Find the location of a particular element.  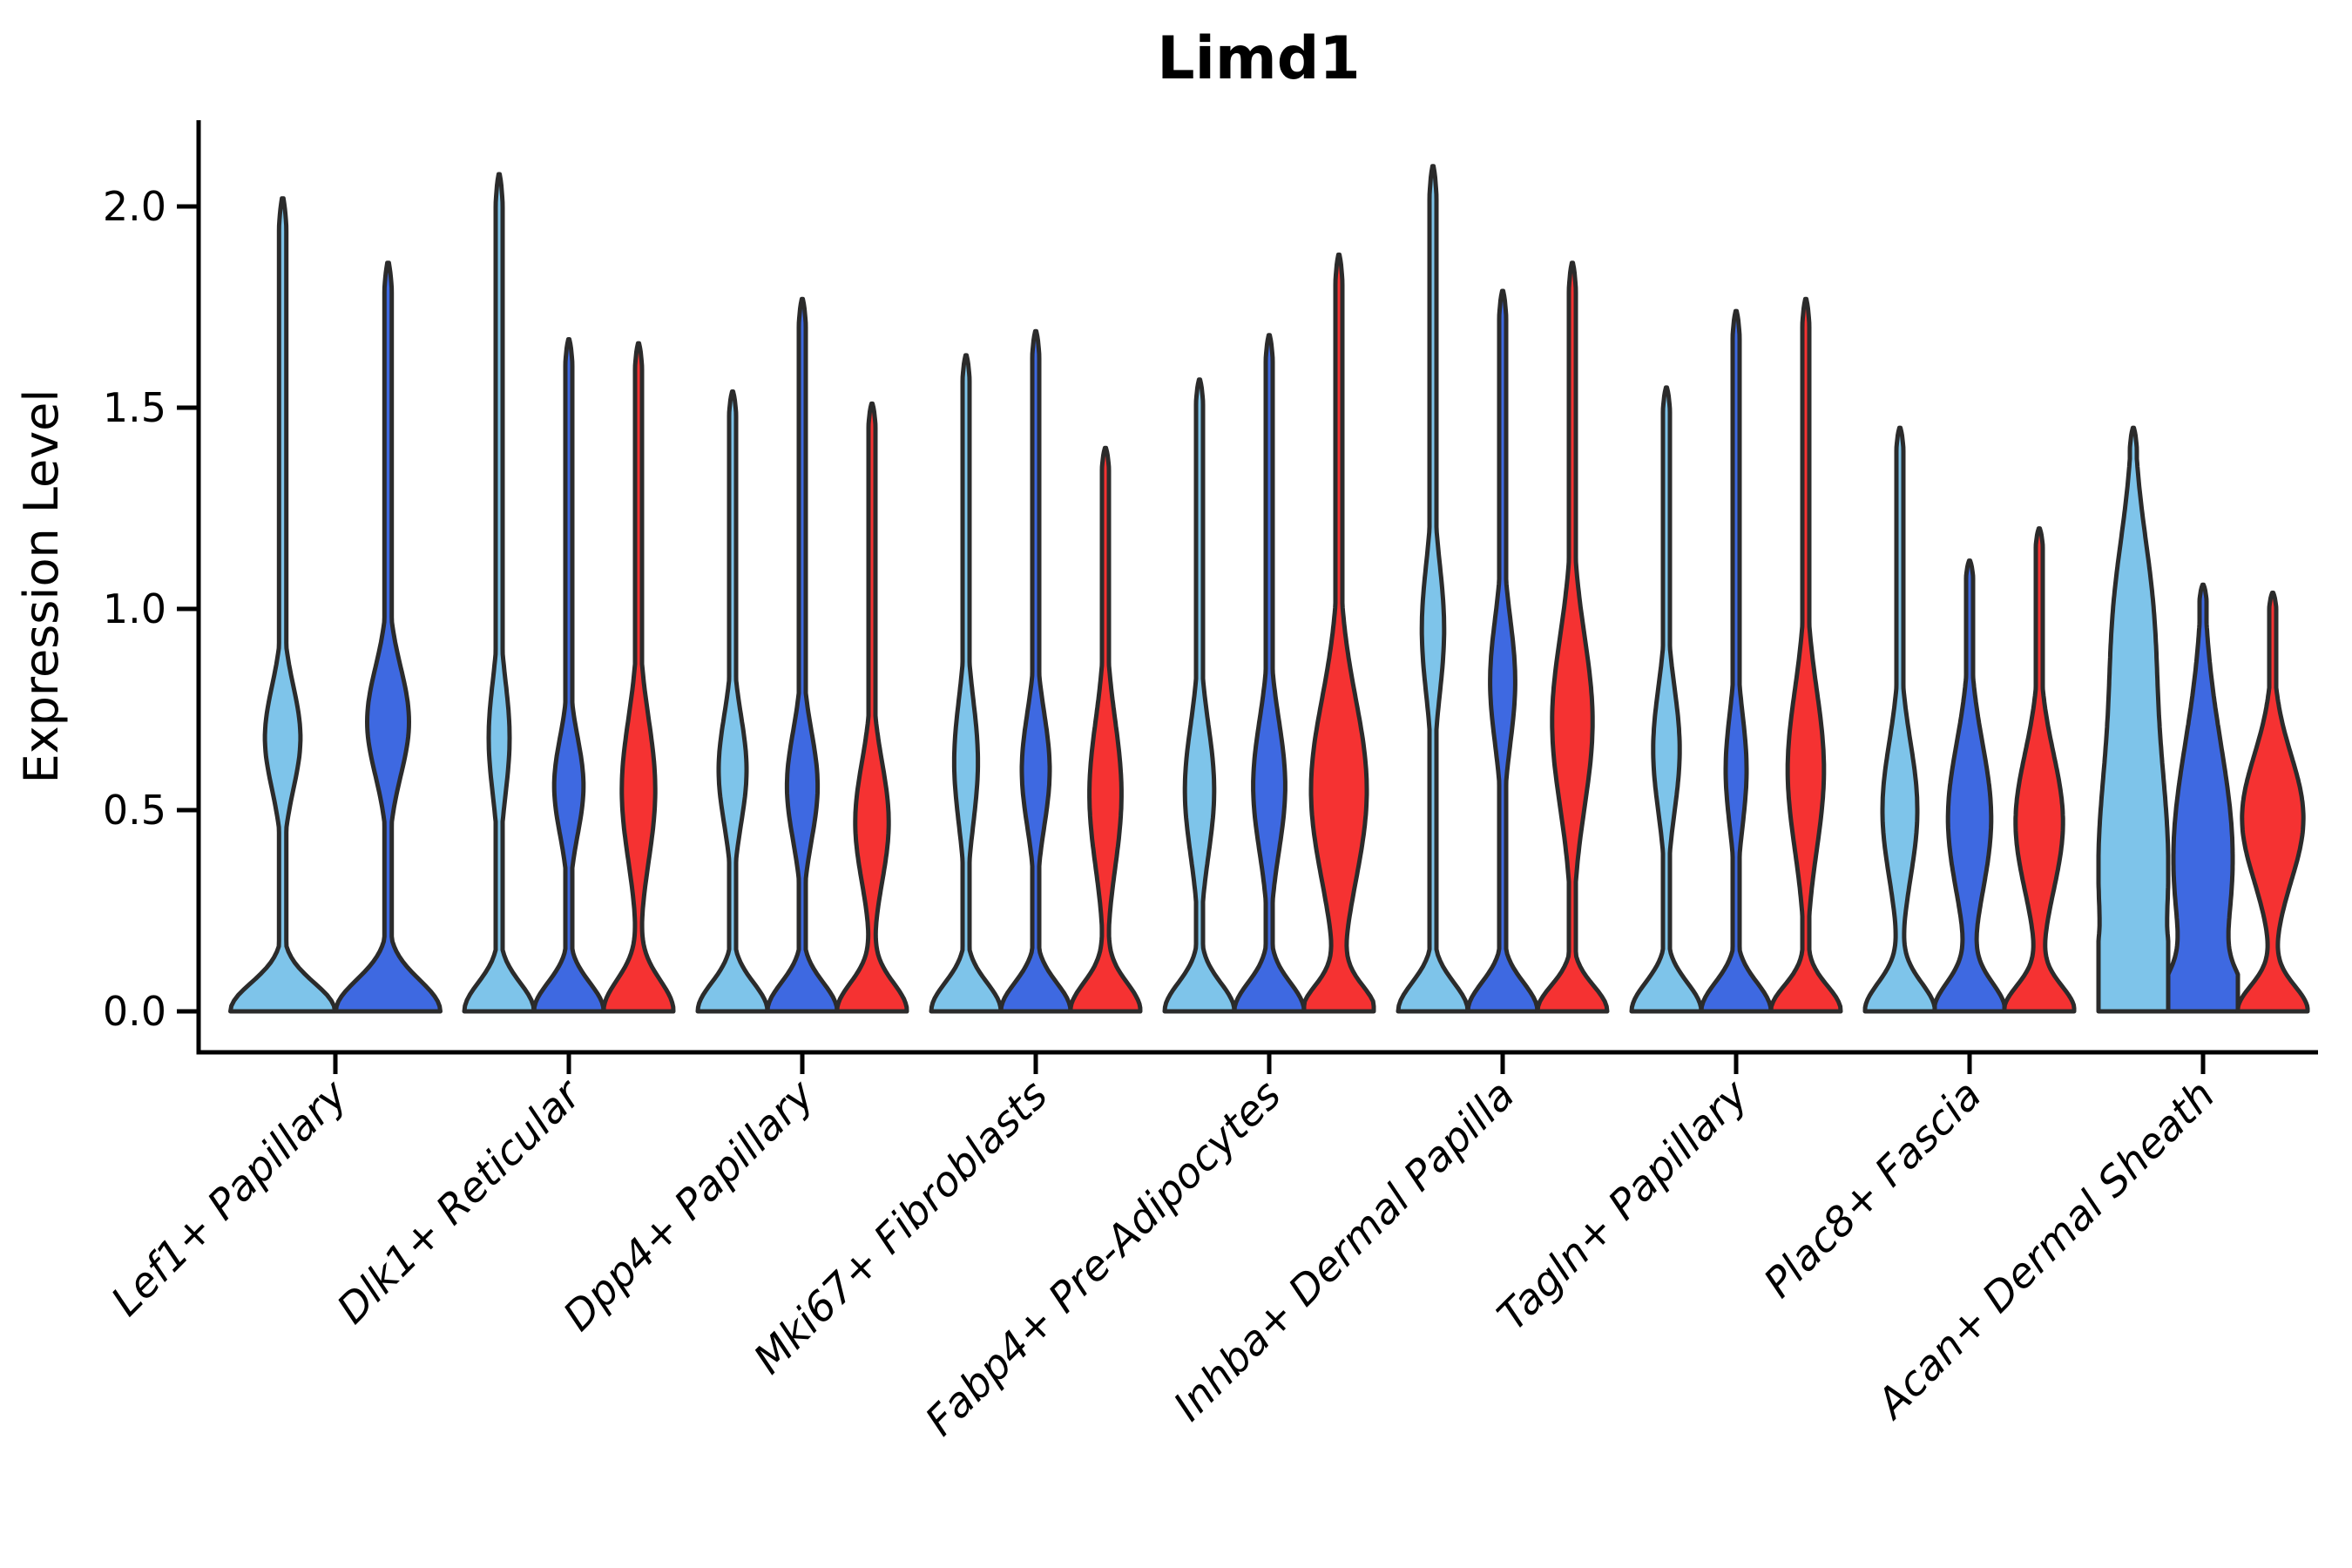

x-tick-label: Dlk1+ Reticular is located at coordinates (460, 1202).